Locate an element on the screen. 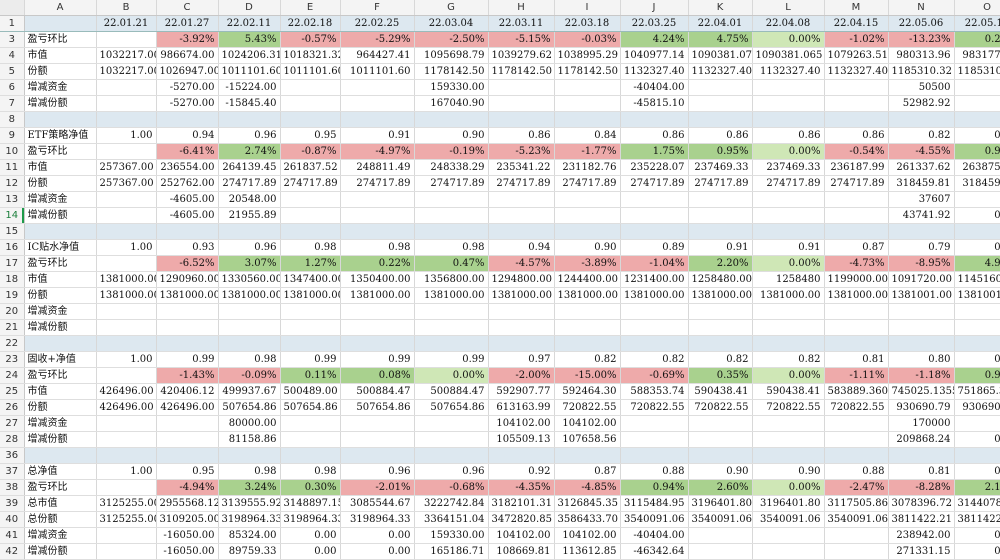  cell-c13: -4605.00 is located at coordinates (187, 199).